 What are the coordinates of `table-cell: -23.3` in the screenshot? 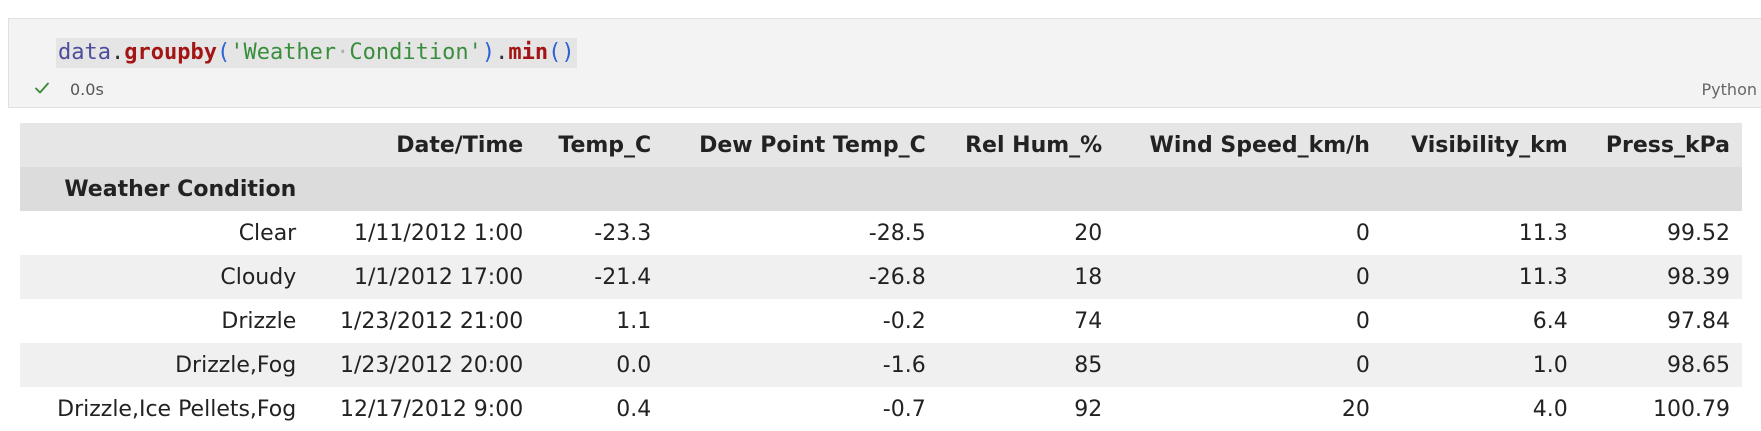 It's located at (623, 233).